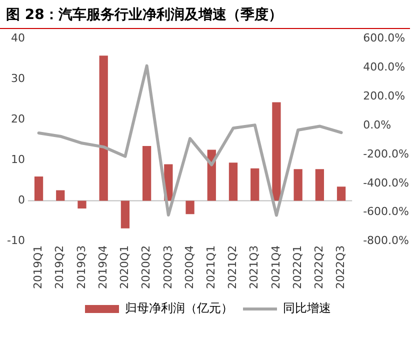  Describe the element at coordinates (205, 14) in the screenshot. I see `chart-title: 图 28：汽车服务行业净利润及增速（季度）` at that location.